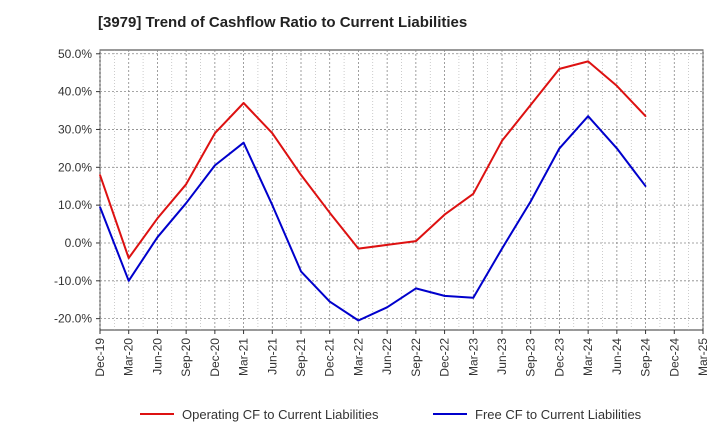 Image resolution: width=720 pixels, height=440 pixels. I want to click on x-tick-label: Jun-24, so click(617, 356).